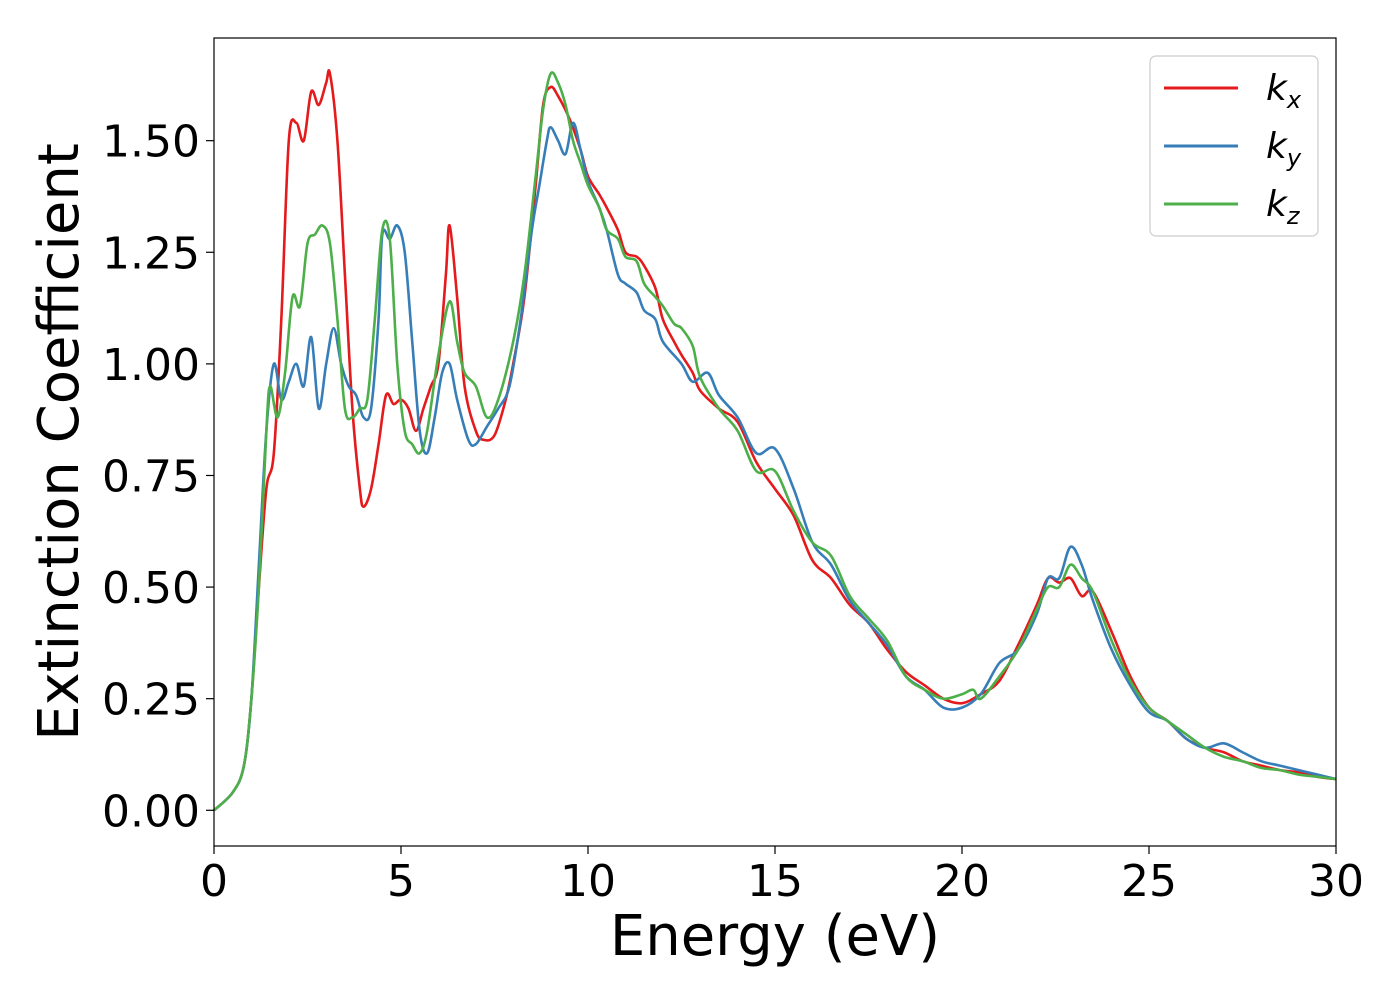 The height and width of the screenshot is (1000, 1400). I want to click on x-tick-label: 15, so click(775, 881).